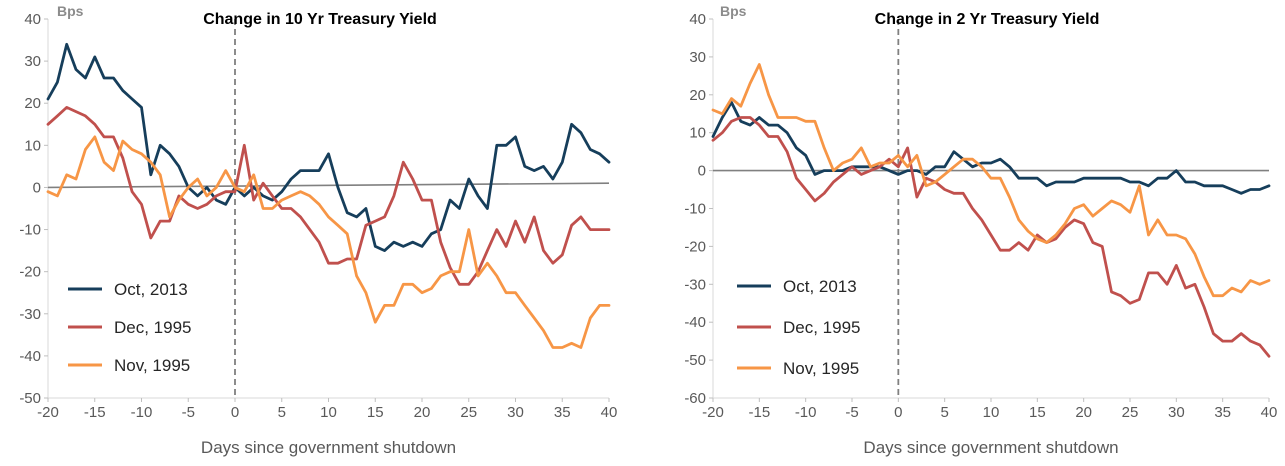 The width and height of the screenshot is (1285, 466). What do you see at coordinates (987, 19) in the screenshot?
I see `chart-title: Change in 2 Yr Treasury Yield` at bounding box center [987, 19].